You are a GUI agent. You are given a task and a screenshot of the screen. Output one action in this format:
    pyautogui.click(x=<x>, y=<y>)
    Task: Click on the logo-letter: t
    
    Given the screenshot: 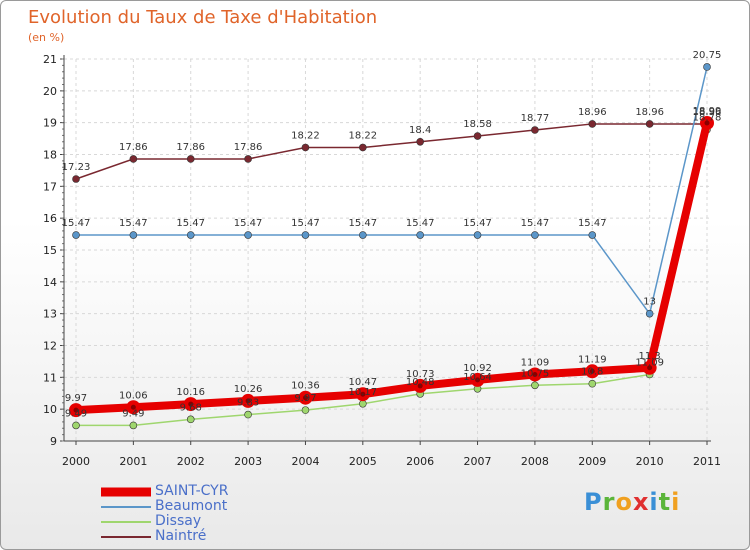 What is the action you would take?
    pyautogui.click(x=665, y=502)
    